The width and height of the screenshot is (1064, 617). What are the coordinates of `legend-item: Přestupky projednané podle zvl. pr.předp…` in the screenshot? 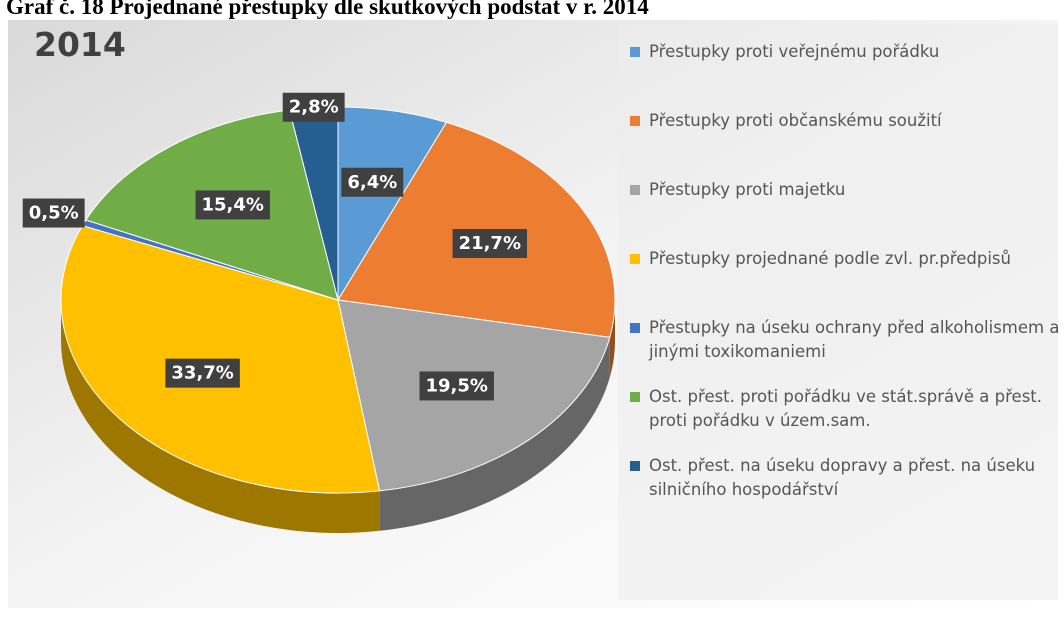 It's located at (846, 281).